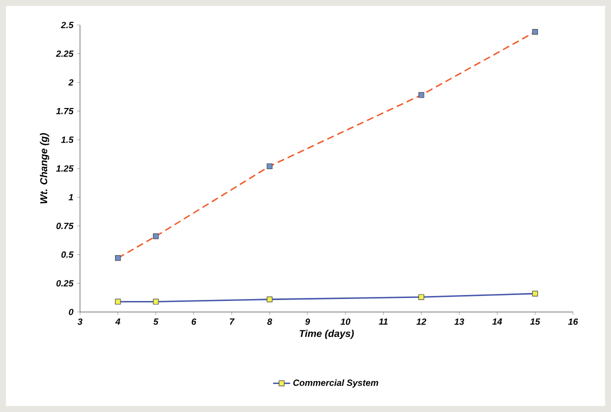 Image resolution: width=611 pixels, height=412 pixels. What do you see at coordinates (155, 321) in the screenshot?
I see `x-tick-label: 5` at bounding box center [155, 321].